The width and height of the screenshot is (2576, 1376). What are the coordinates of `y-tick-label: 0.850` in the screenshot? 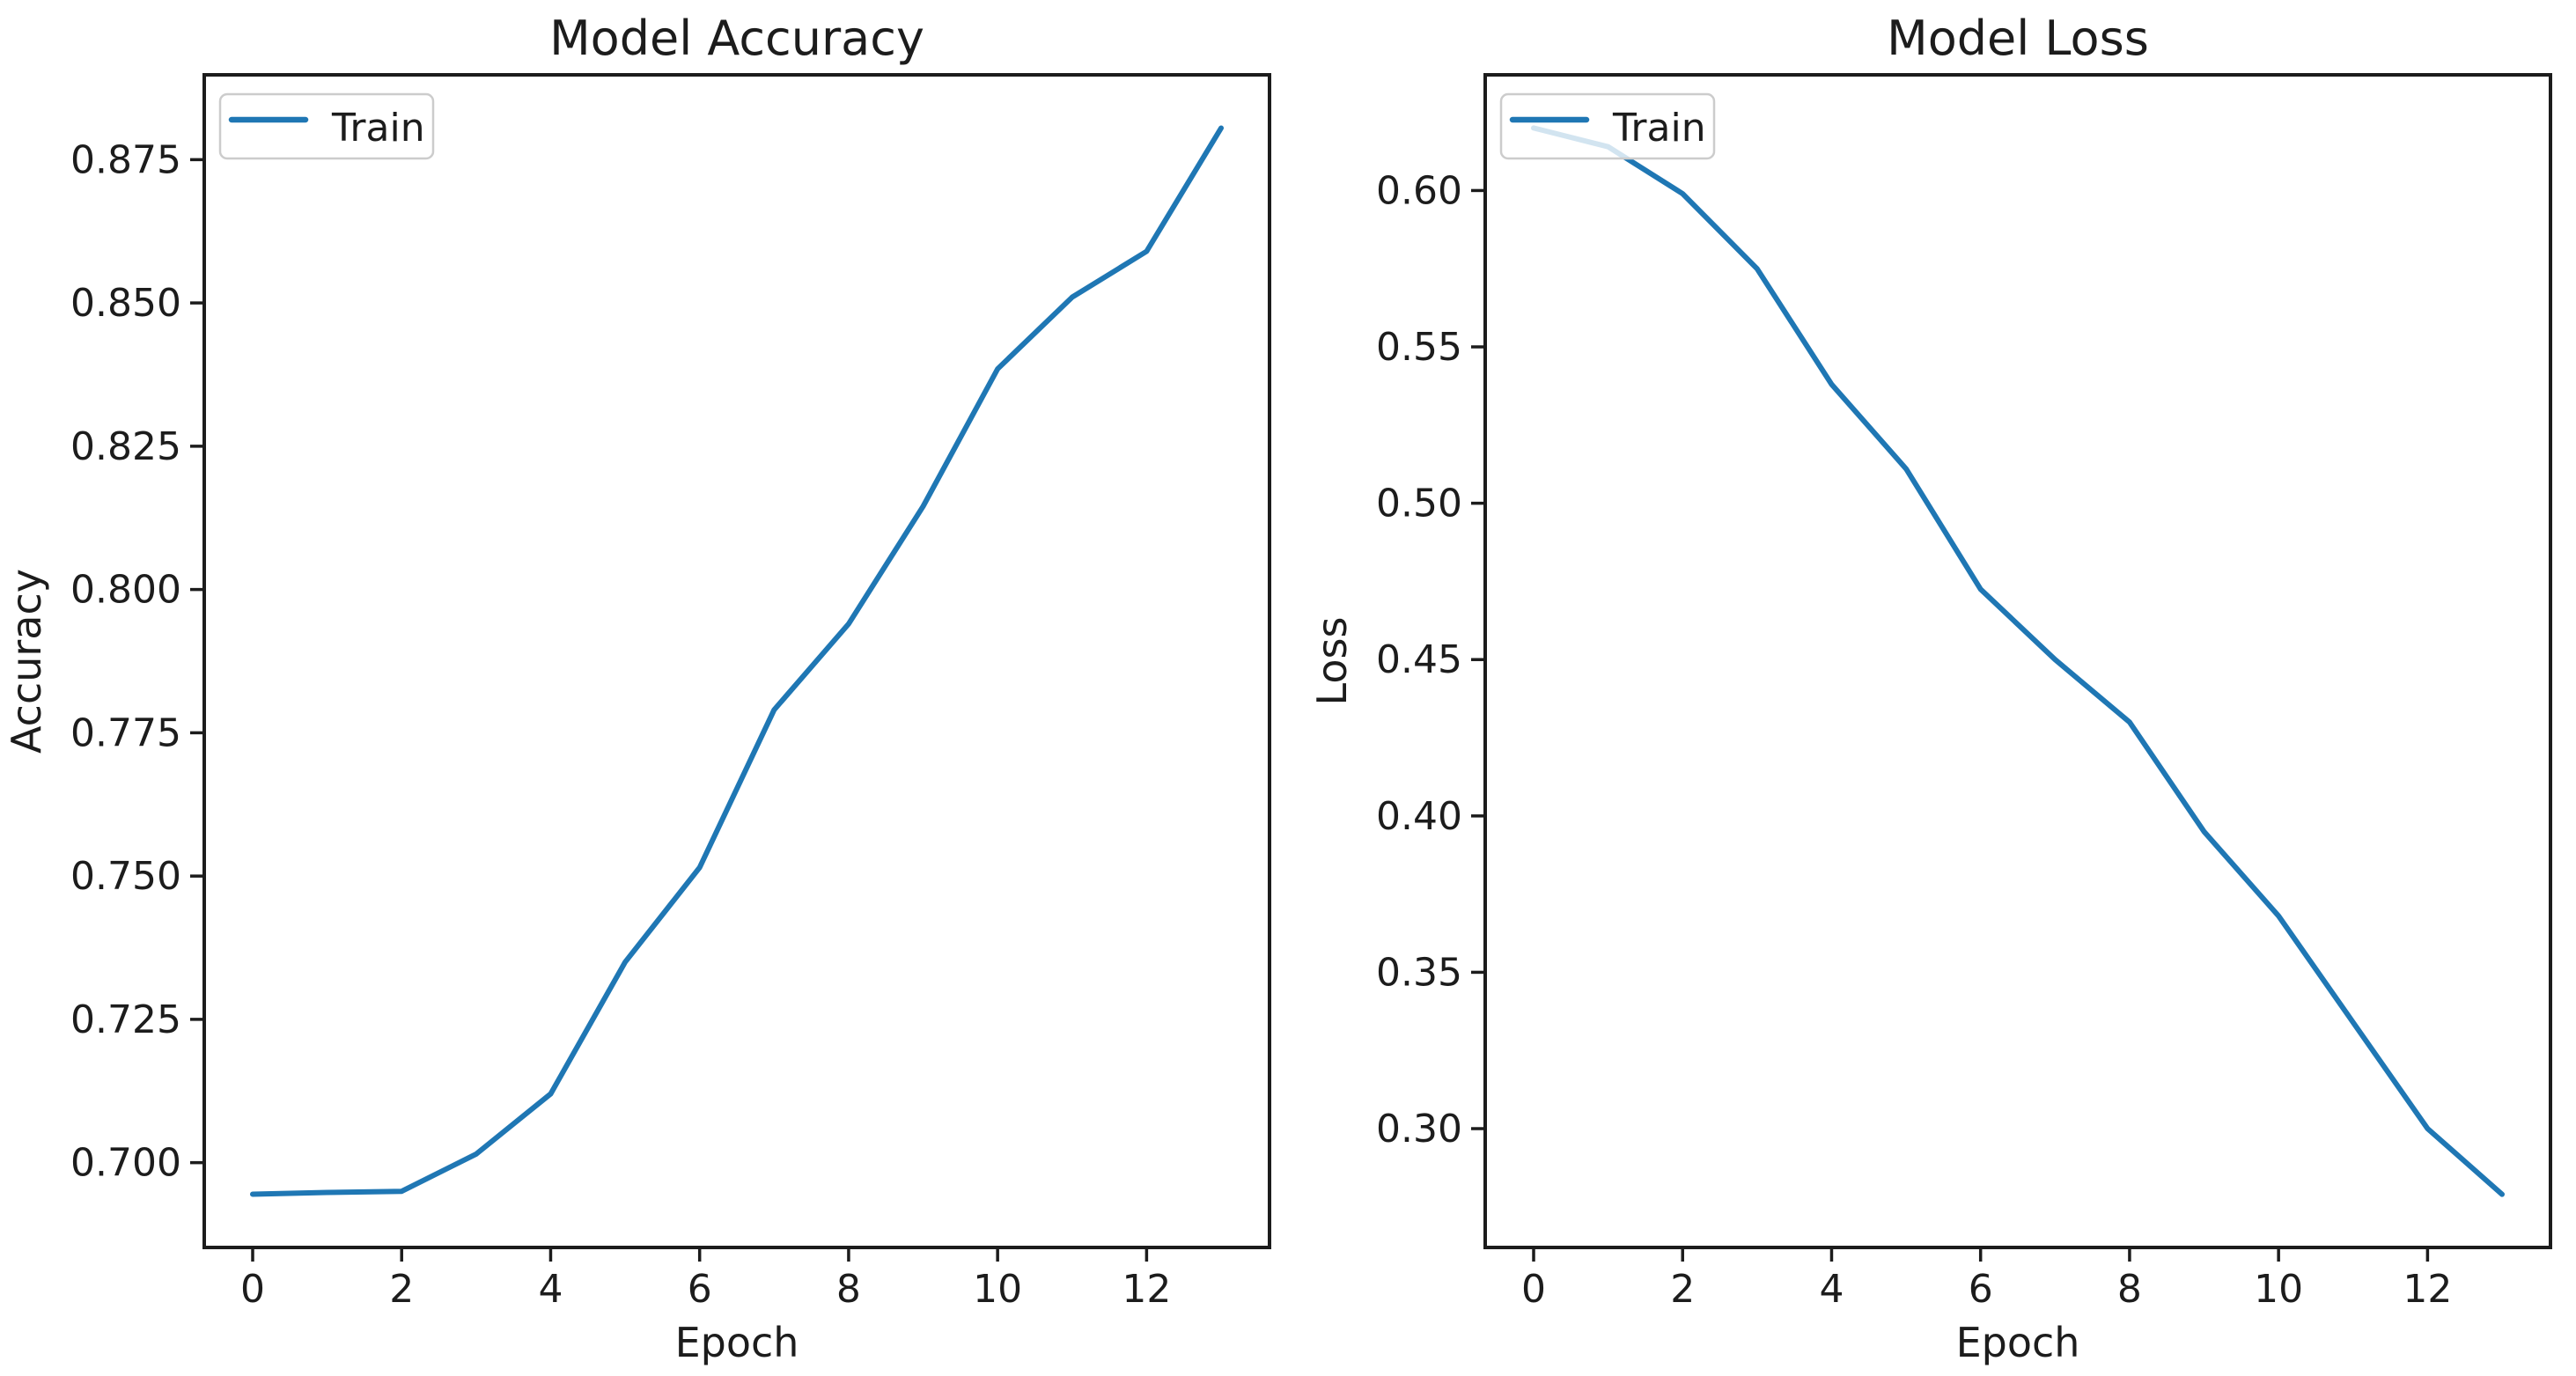 It's located at (126, 303).